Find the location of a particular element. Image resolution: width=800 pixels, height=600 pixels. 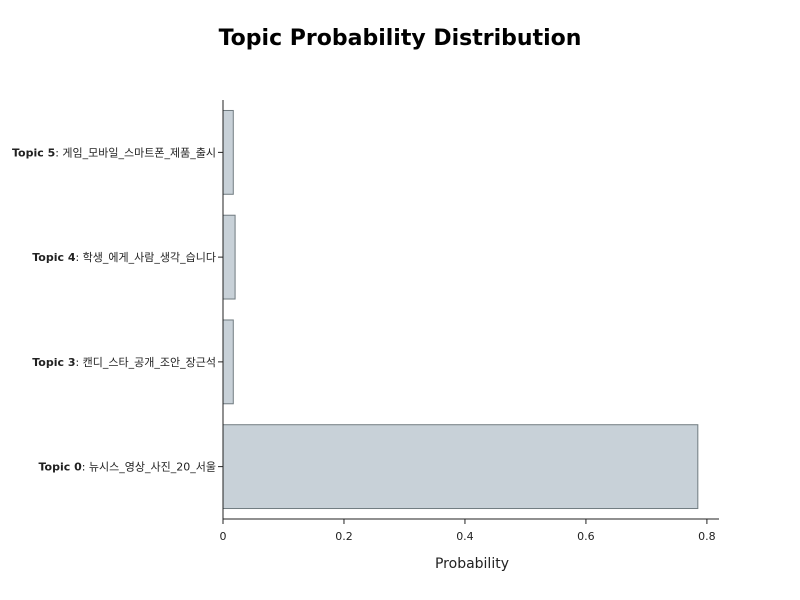

topic-words: : 학생_에게_사람_생각_습니다 is located at coordinates (145, 257).